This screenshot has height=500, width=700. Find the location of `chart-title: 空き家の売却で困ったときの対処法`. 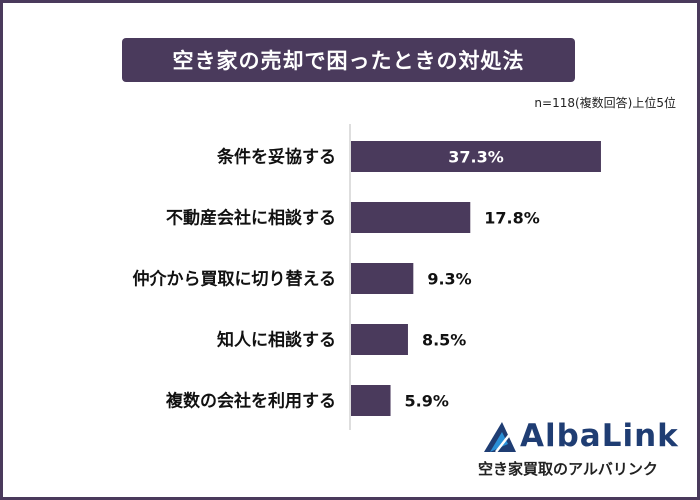

chart-title: 空き家の売却で困ったときの対処法 is located at coordinates (348, 60).